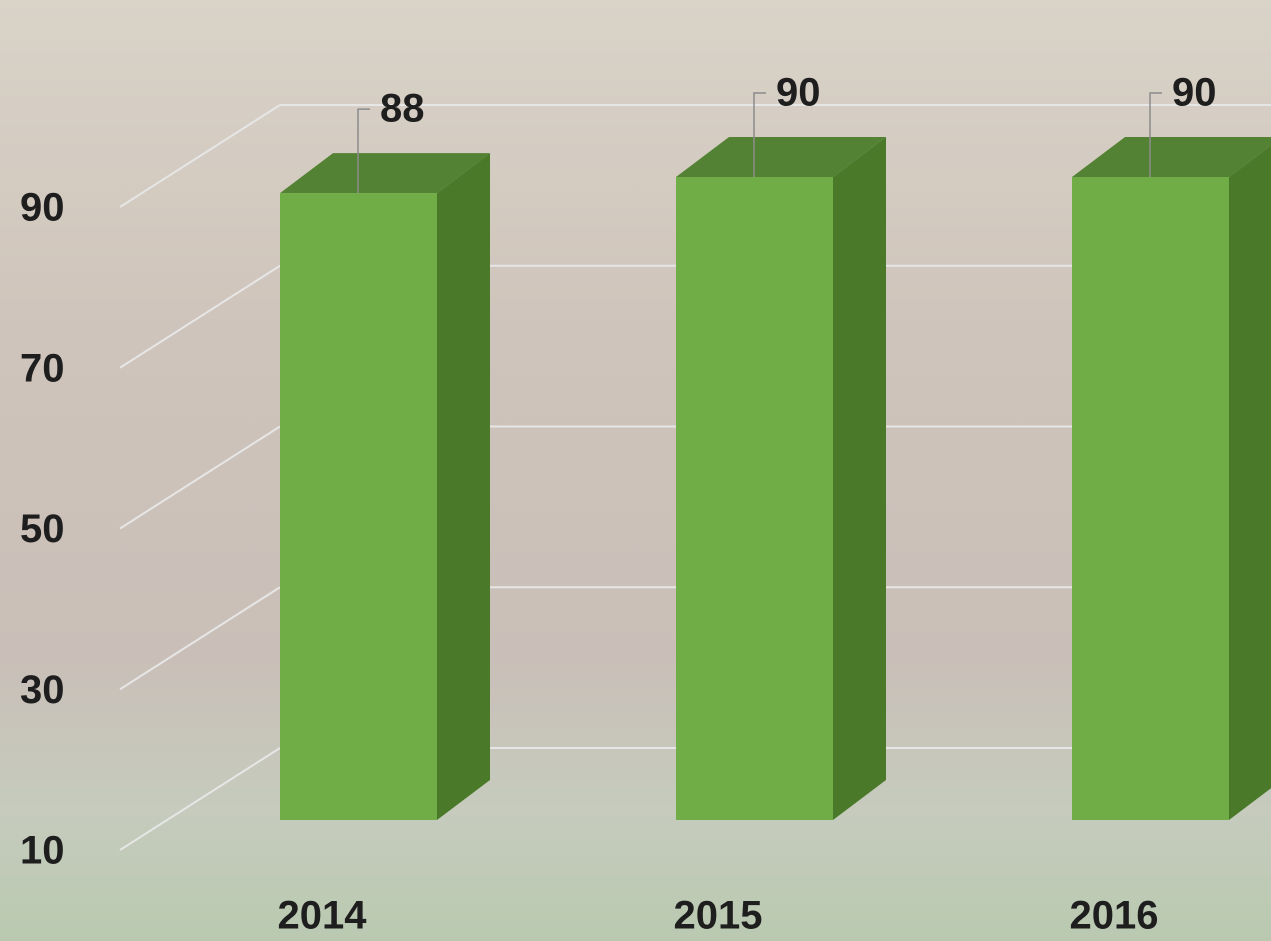  Describe the element at coordinates (402, 109) in the screenshot. I see `value-label: 88` at that location.